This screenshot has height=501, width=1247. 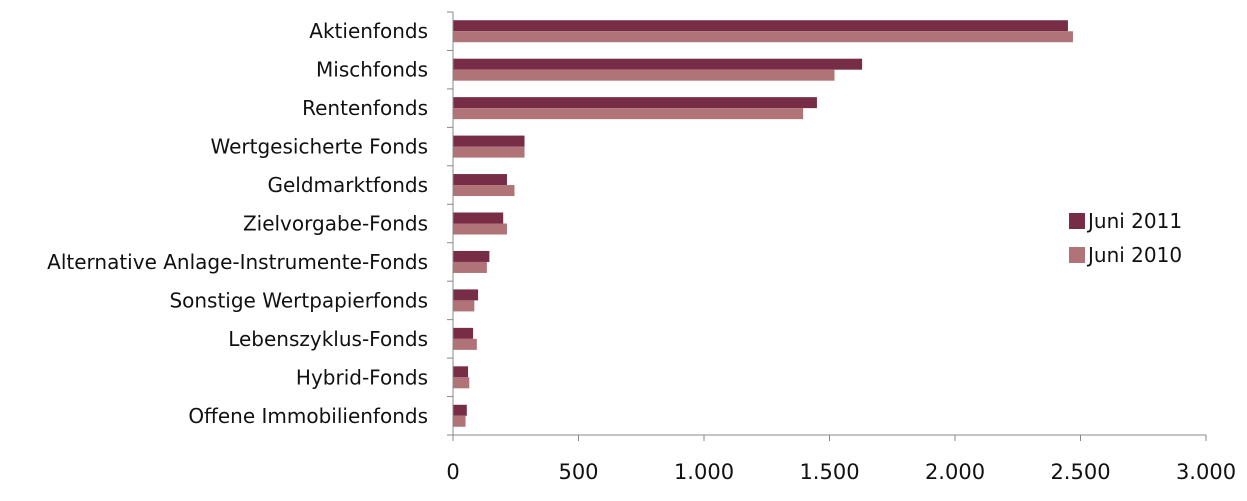 What do you see at coordinates (1206, 472) in the screenshot?
I see `x-tick-label: 3.000` at bounding box center [1206, 472].